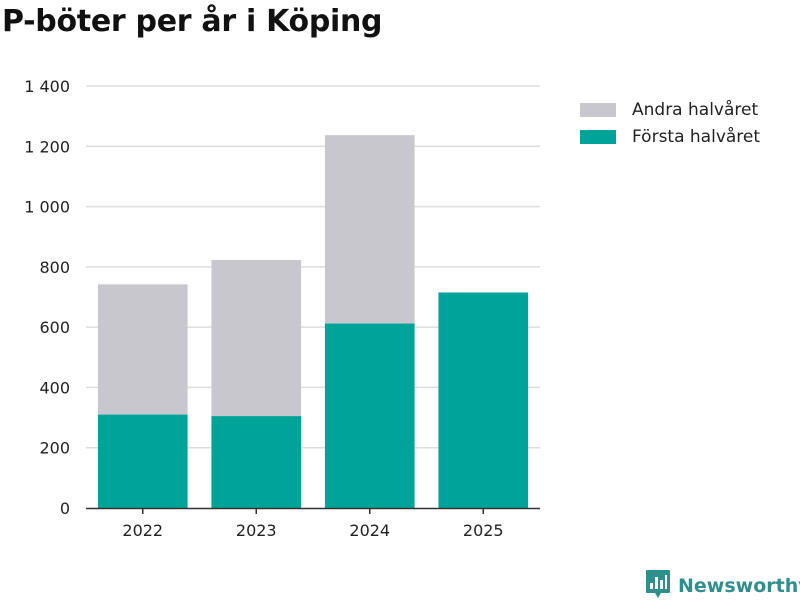 The width and height of the screenshot is (800, 604). I want to click on brand-logo: Newsworthy, so click(722, 586).